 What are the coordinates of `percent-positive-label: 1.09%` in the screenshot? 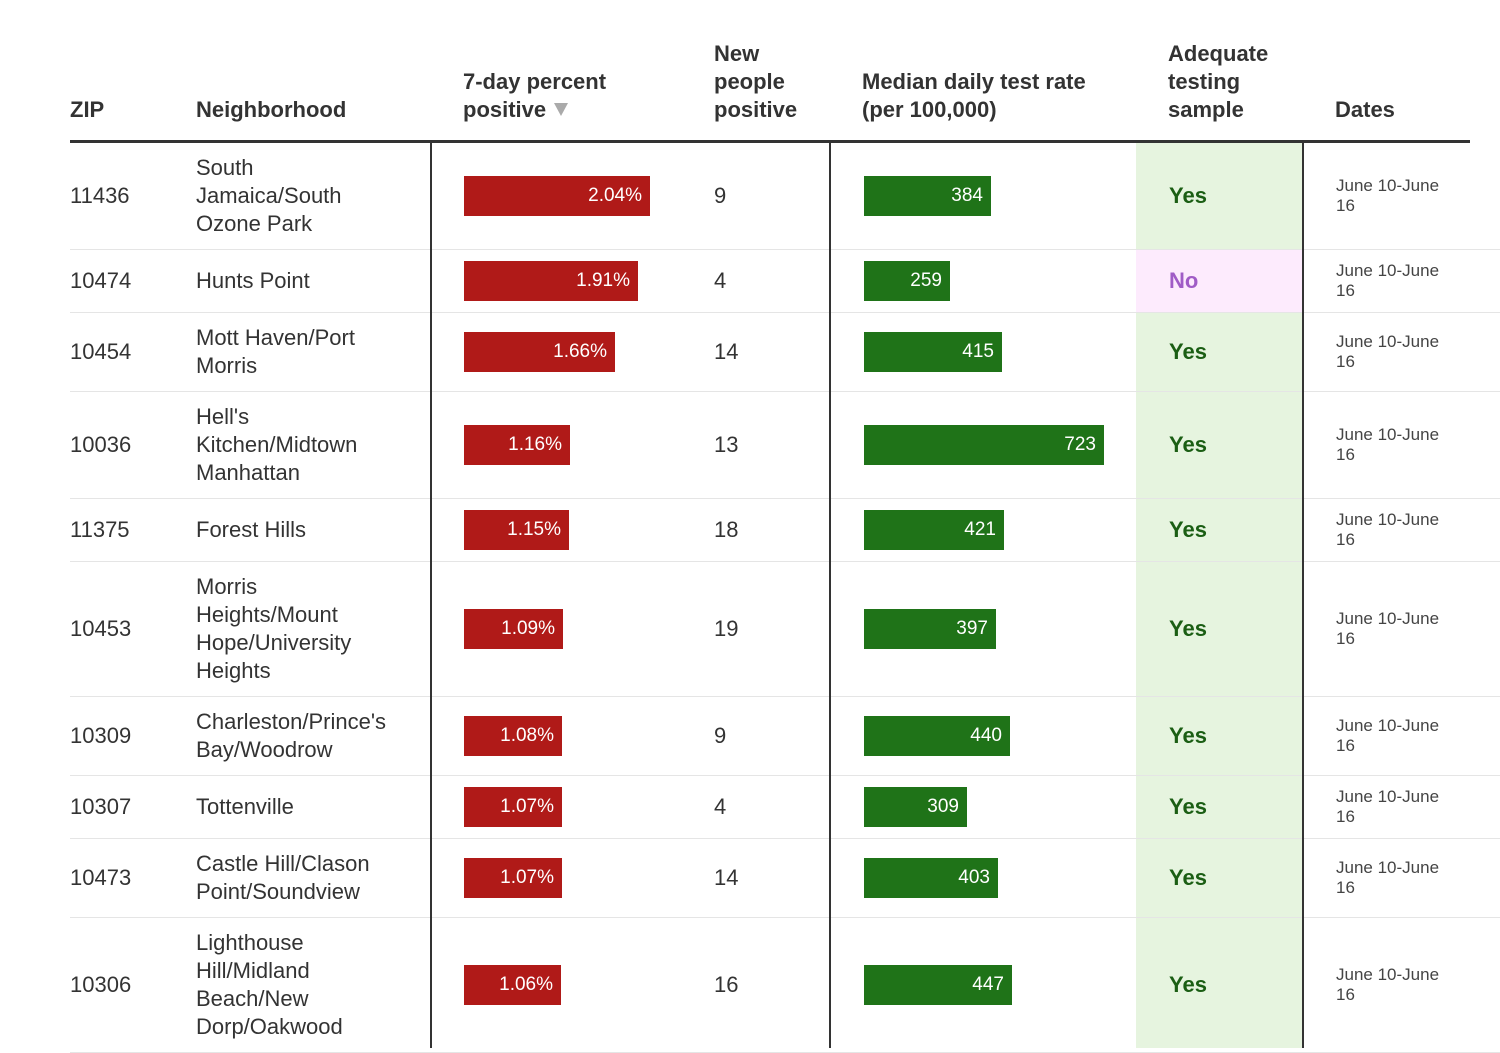 It's located at (528, 628).